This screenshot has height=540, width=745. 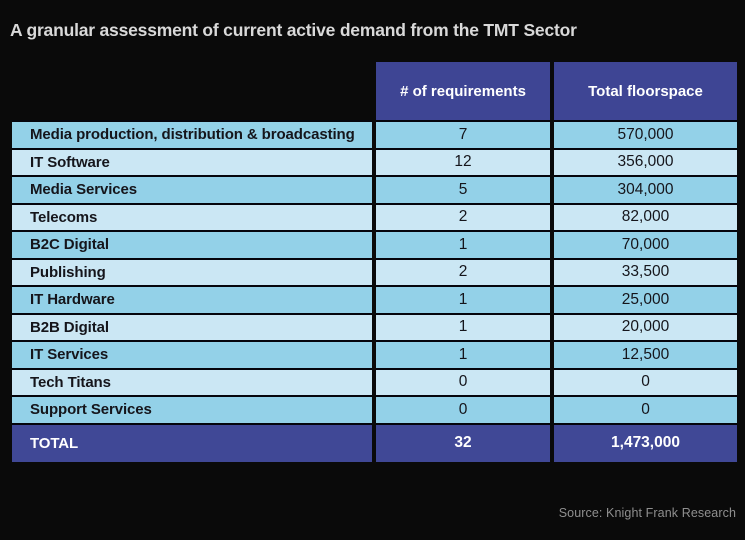 I want to click on row-label: IT Software, so click(x=192, y=161).